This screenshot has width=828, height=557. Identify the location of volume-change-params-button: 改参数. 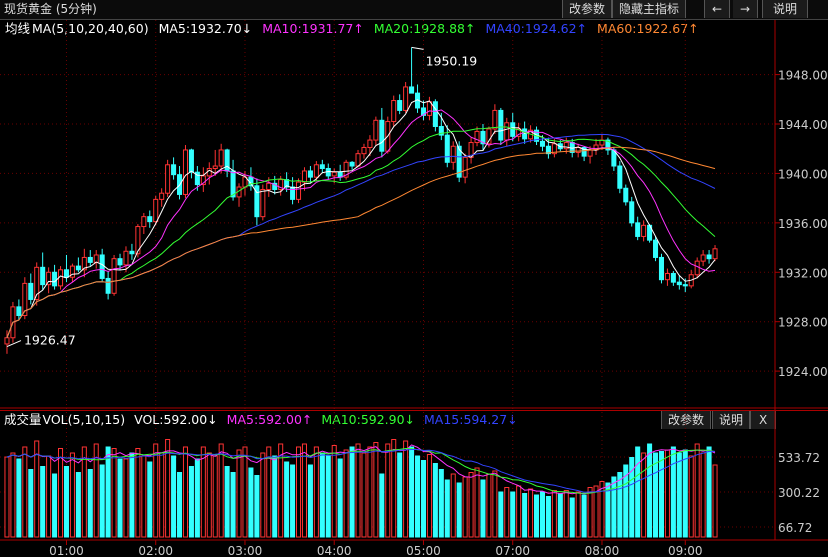
(686, 420).